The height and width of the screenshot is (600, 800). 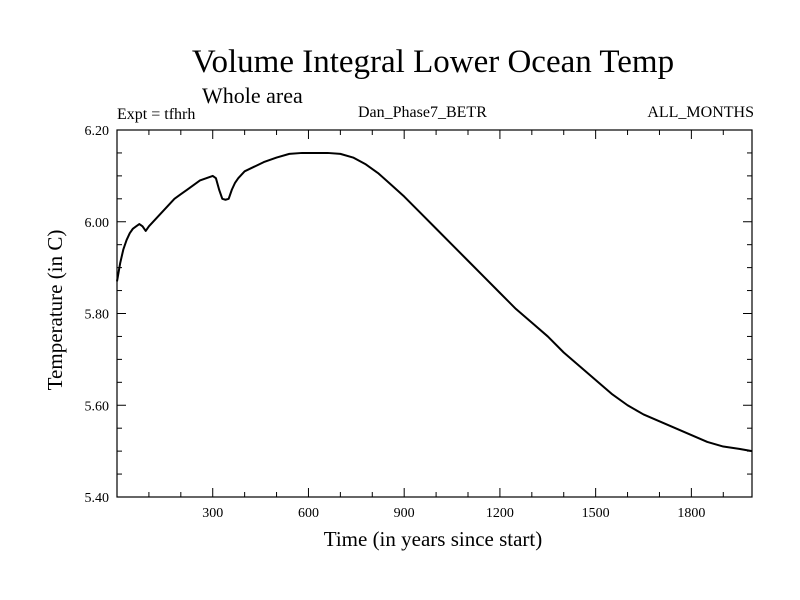 I want to click on months-label: ALL_MONTHS, so click(x=700, y=112).